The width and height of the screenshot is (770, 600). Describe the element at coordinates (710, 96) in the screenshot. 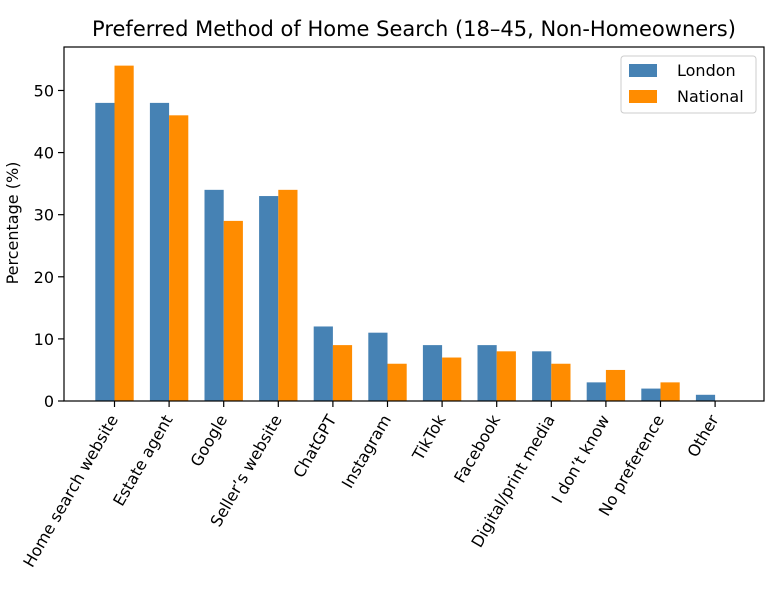

I see `legend-label-national: National` at that location.